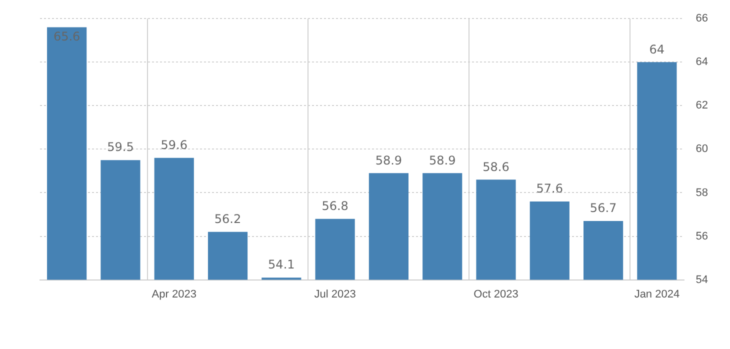 The image size is (730, 349). What do you see at coordinates (66, 36) in the screenshot?
I see `data-label: 65.6` at bounding box center [66, 36].